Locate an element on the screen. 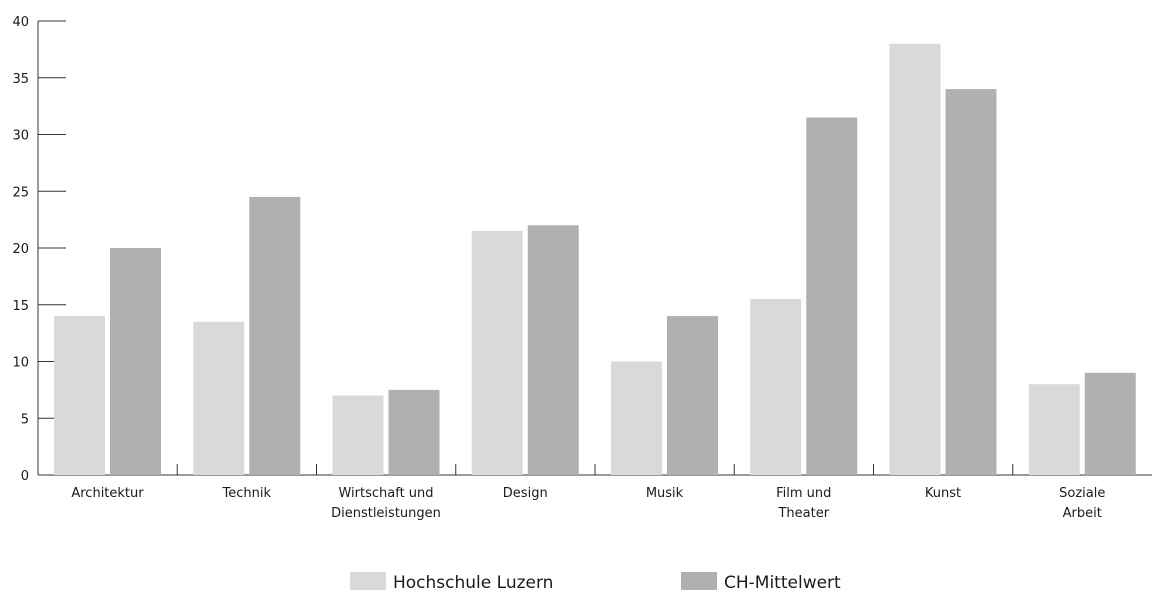 The image size is (1154, 594). x-category-label: Musik is located at coordinates (665, 493).